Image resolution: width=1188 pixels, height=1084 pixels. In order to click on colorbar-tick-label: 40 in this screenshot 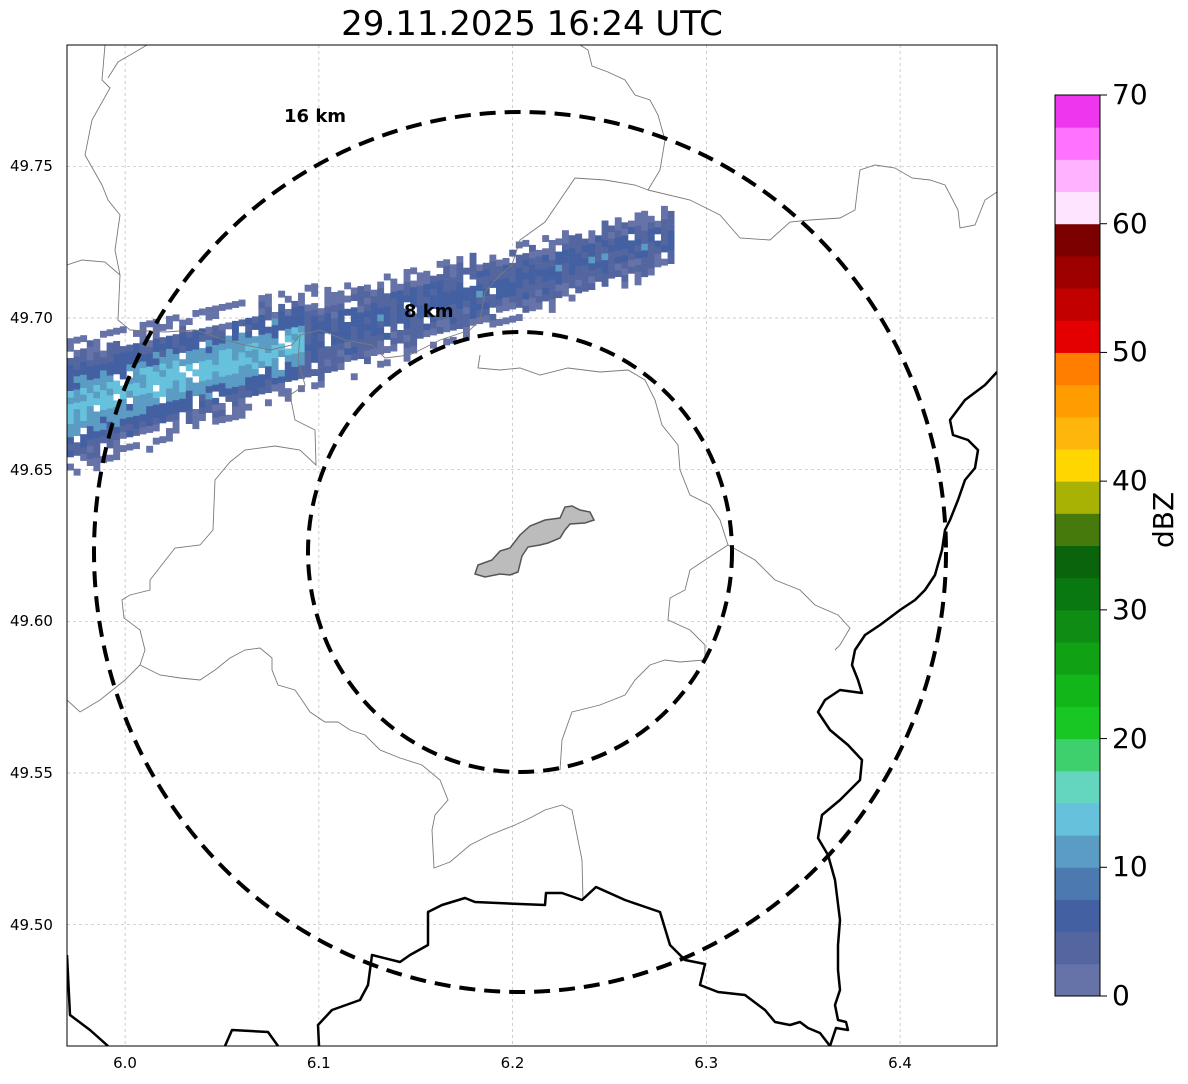, I will do `click(1130, 481)`.